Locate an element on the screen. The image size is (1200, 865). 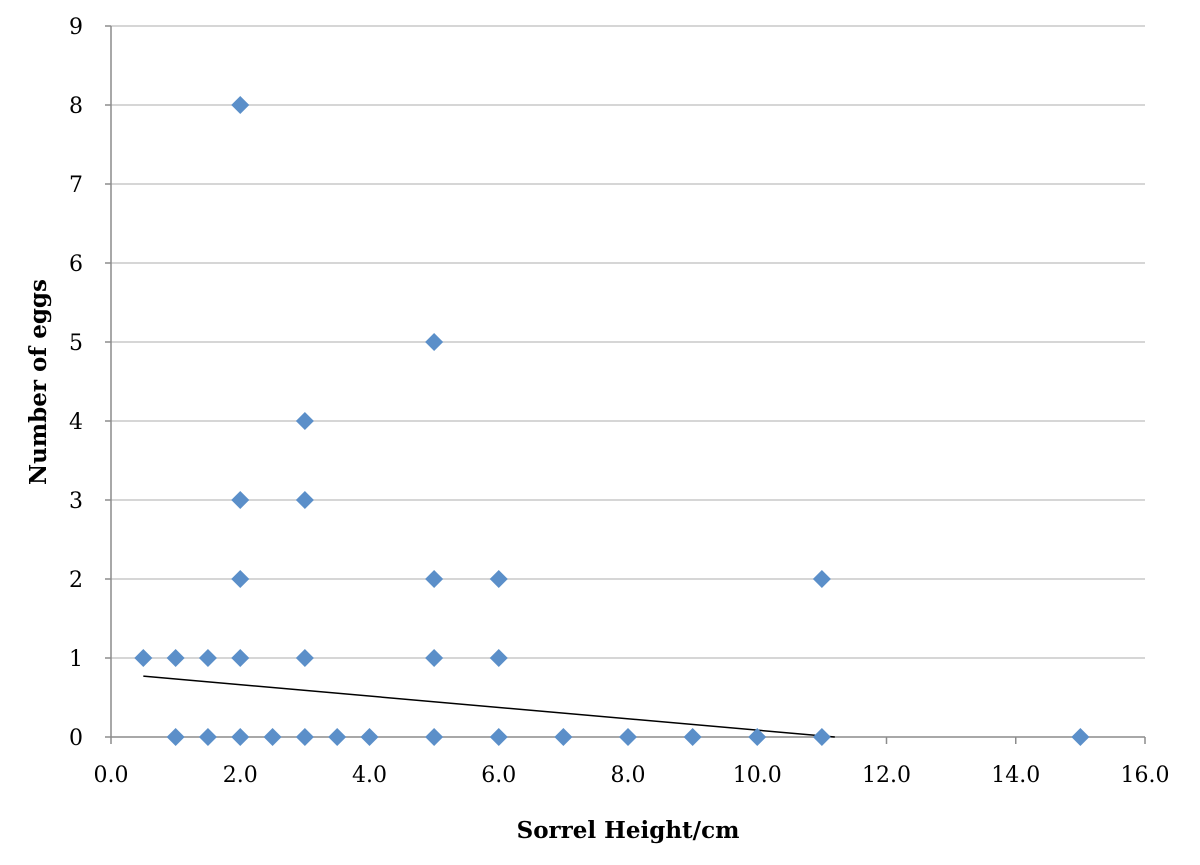
x-tick-label: 4.0 is located at coordinates (369, 775).